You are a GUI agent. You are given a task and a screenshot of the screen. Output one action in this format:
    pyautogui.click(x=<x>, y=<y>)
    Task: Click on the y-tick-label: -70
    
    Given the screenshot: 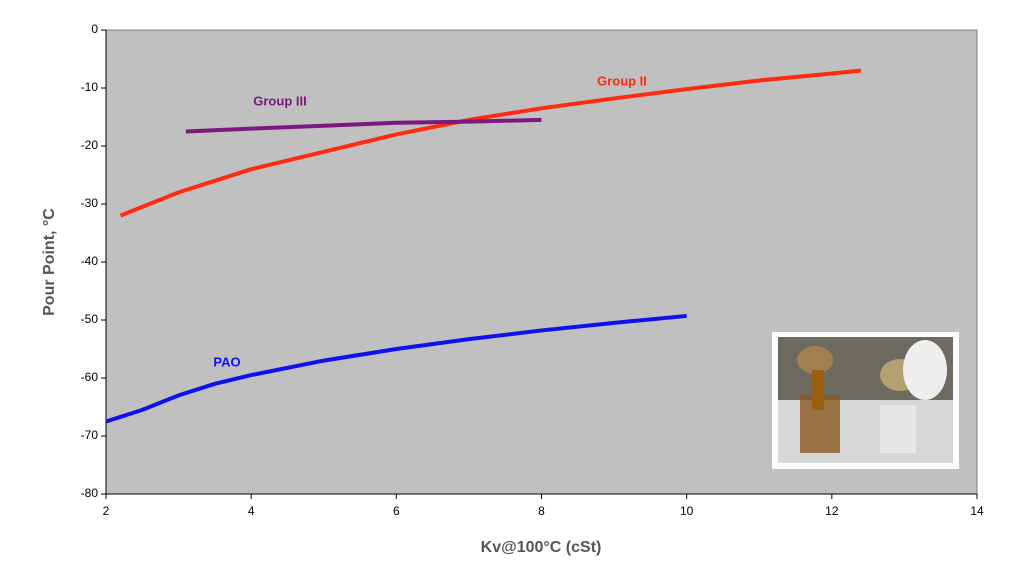 What is the action you would take?
    pyautogui.click(x=90, y=435)
    